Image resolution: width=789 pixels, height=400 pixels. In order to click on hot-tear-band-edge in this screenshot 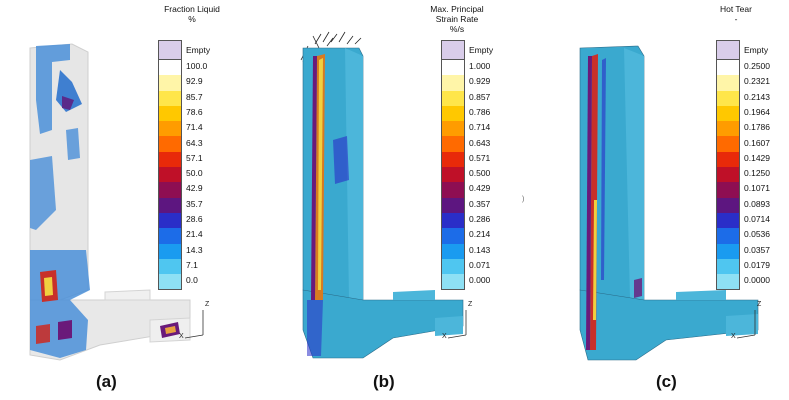, I will do `click(589, 203)`.